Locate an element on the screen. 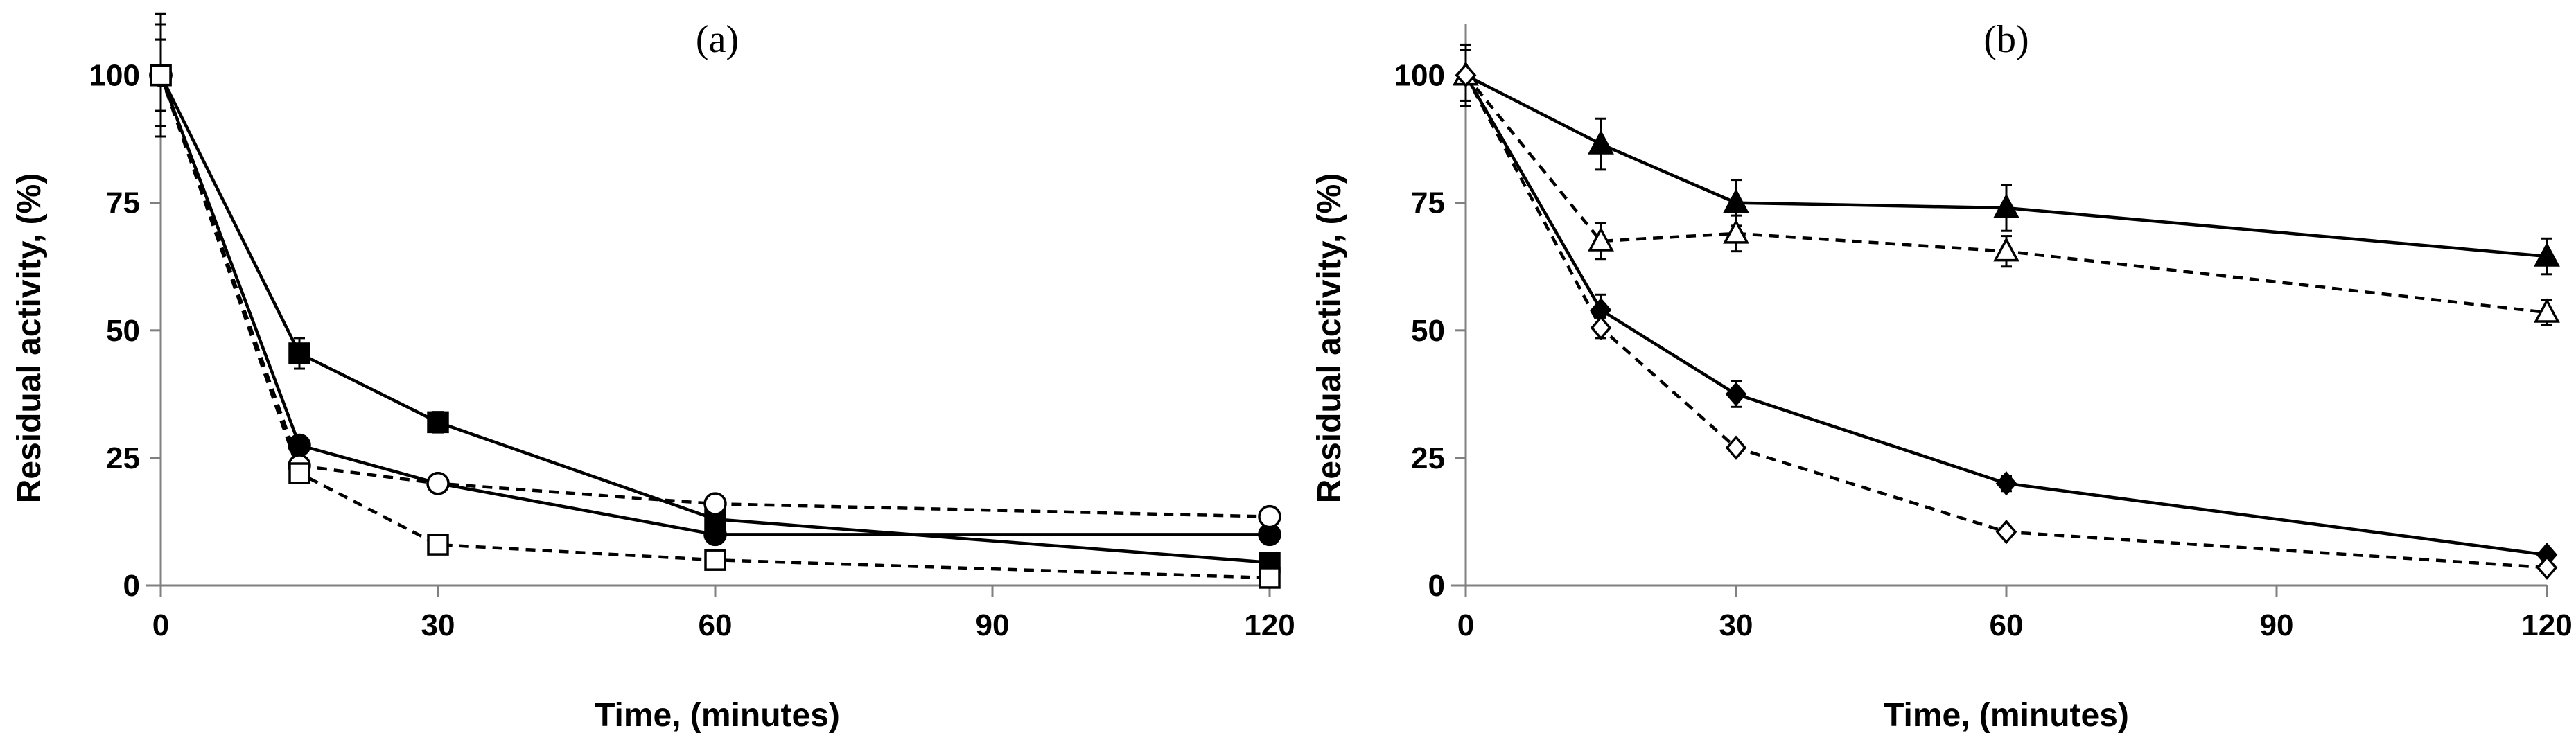 The width and height of the screenshot is (2576, 740). panel-b-ylabel: Residual activity, (%) is located at coordinates (1329, 338).